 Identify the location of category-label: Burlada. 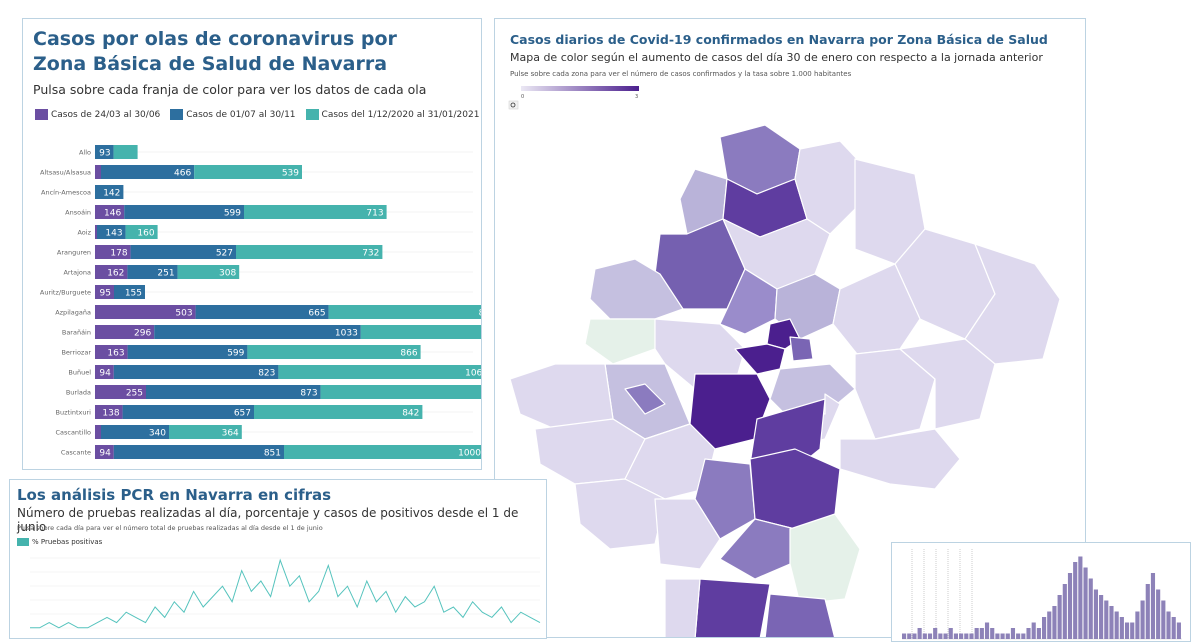
(78, 393).